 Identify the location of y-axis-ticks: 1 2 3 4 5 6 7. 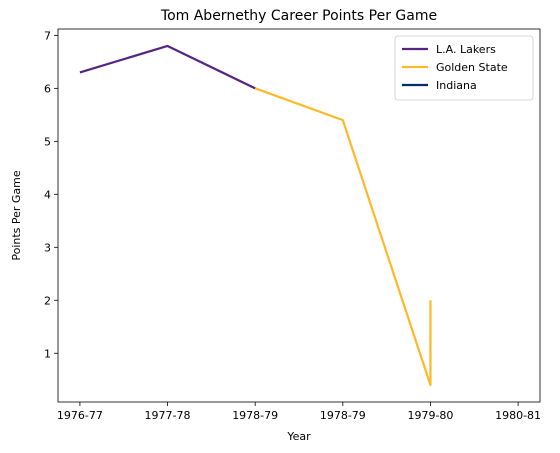
(51, 194).